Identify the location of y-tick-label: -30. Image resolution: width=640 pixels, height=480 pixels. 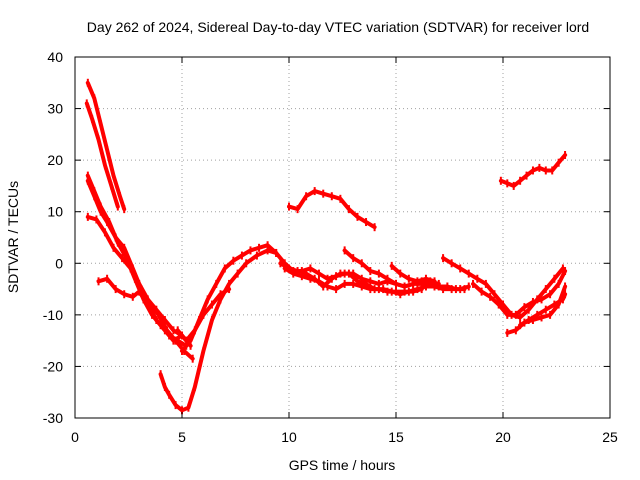
(53, 418).